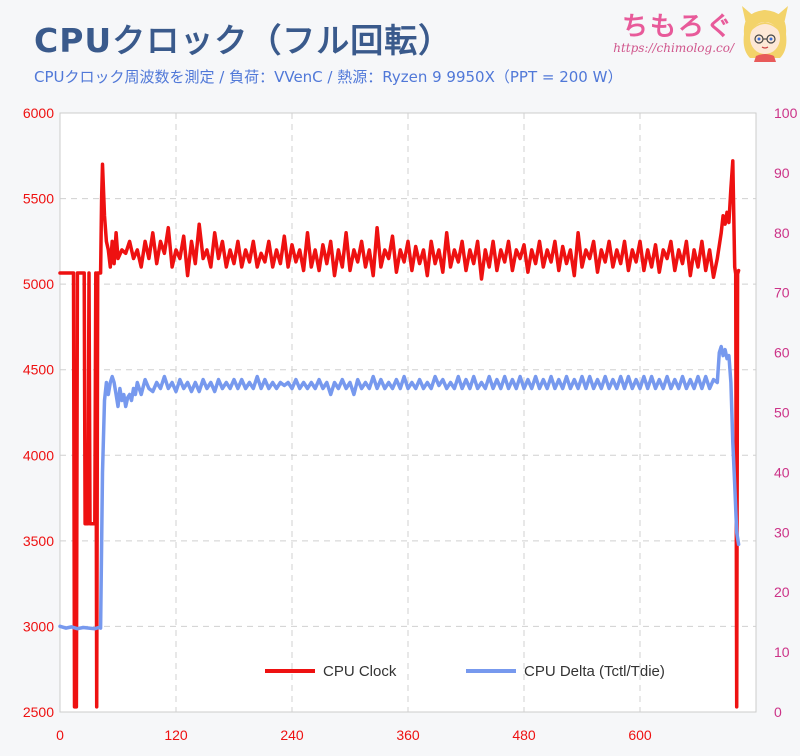  I want to click on brand-logo: ちもろぐ https://chimolog.co/, so click(673, 30).